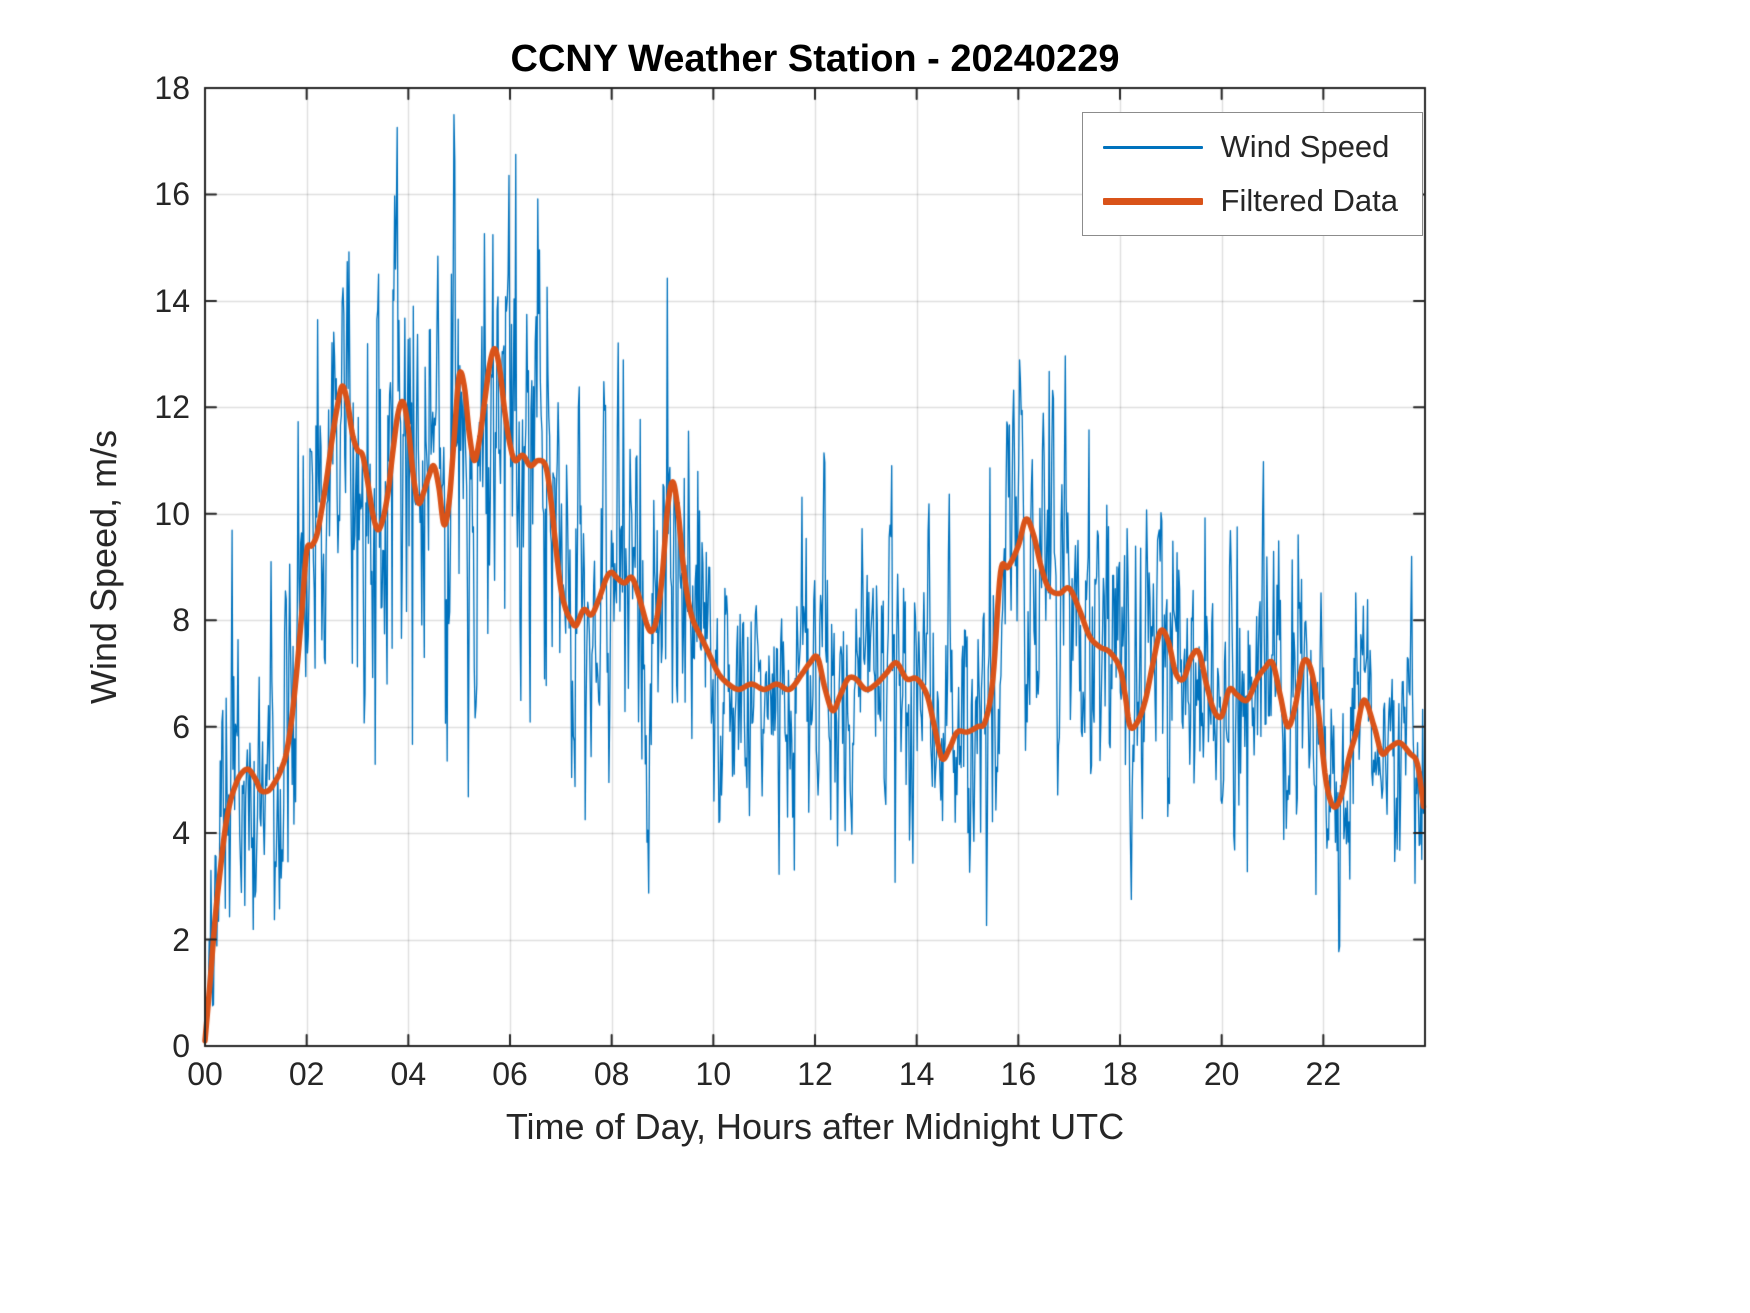 This screenshot has height=1313, width=1750. What do you see at coordinates (205, 1074) in the screenshot?
I see `x-tick-label: 00` at bounding box center [205, 1074].